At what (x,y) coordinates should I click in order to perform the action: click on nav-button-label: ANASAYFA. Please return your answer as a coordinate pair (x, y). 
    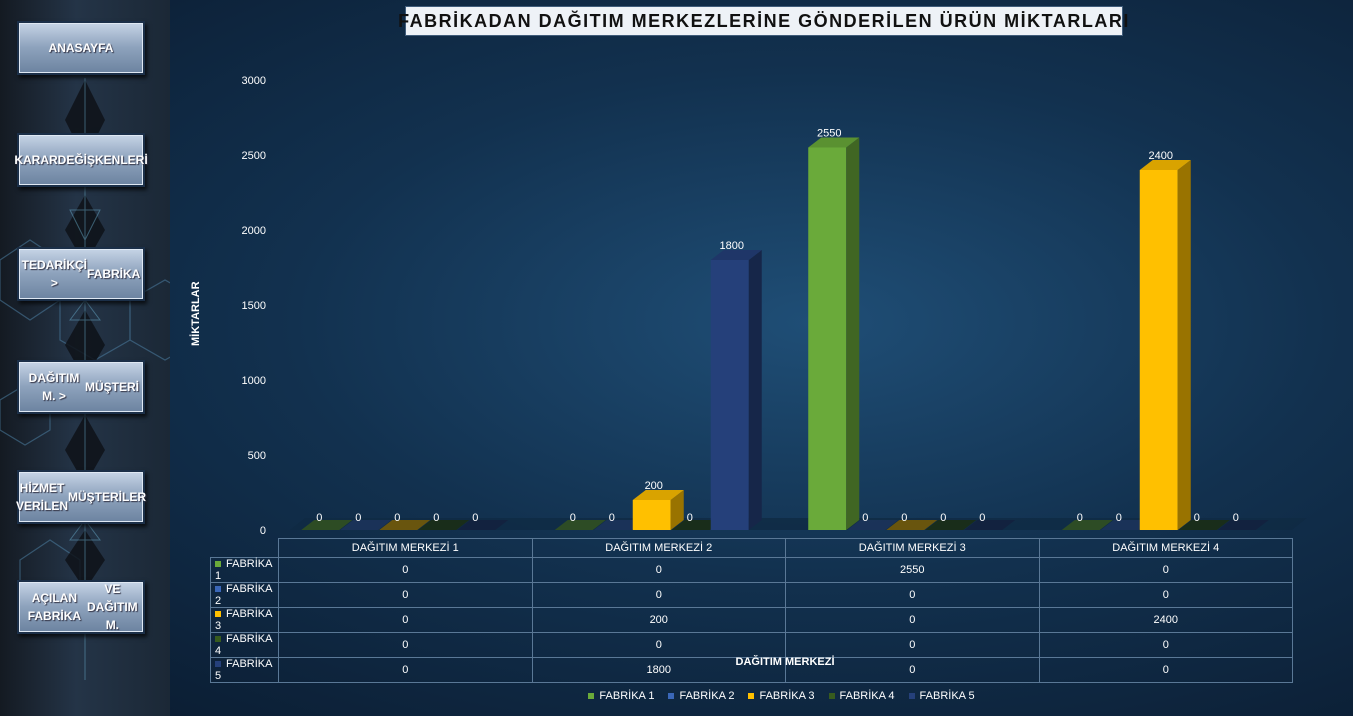
    Looking at the image, I should click on (81, 48).